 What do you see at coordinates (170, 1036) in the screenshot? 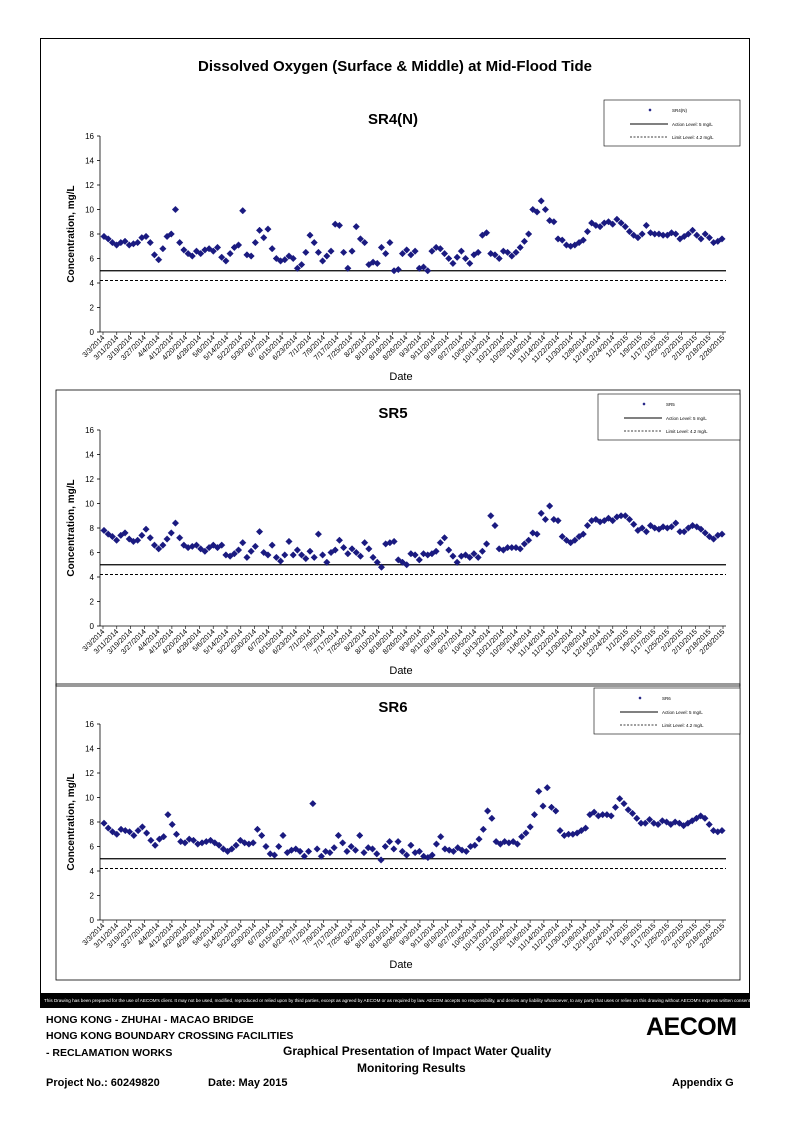
I see `project-name-line2: HONG KONG BOUNDARY CROSSING FACILITIES` at bounding box center [170, 1036].